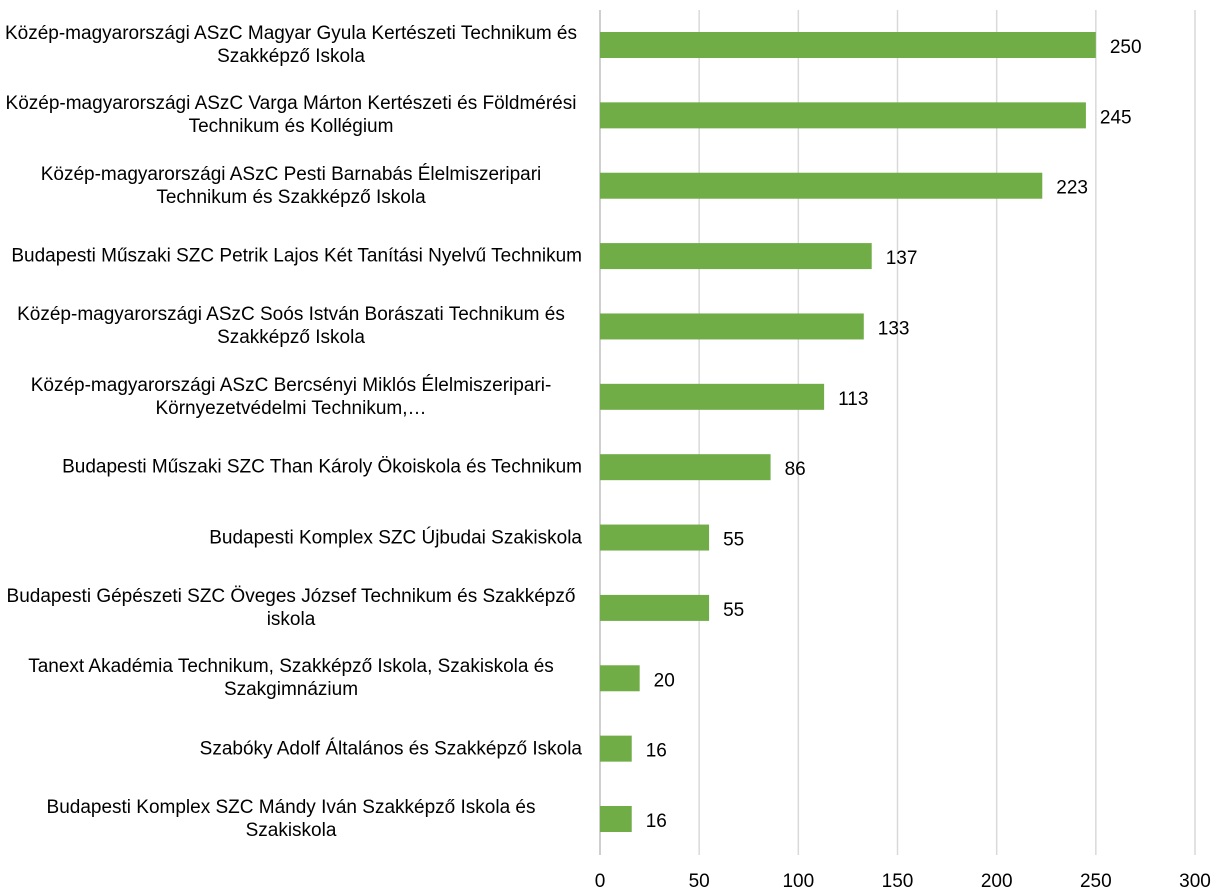 The image size is (1221, 892). Describe the element at coordinates (795, 469) in the screenshot. I see `value-label: 86` at that location.